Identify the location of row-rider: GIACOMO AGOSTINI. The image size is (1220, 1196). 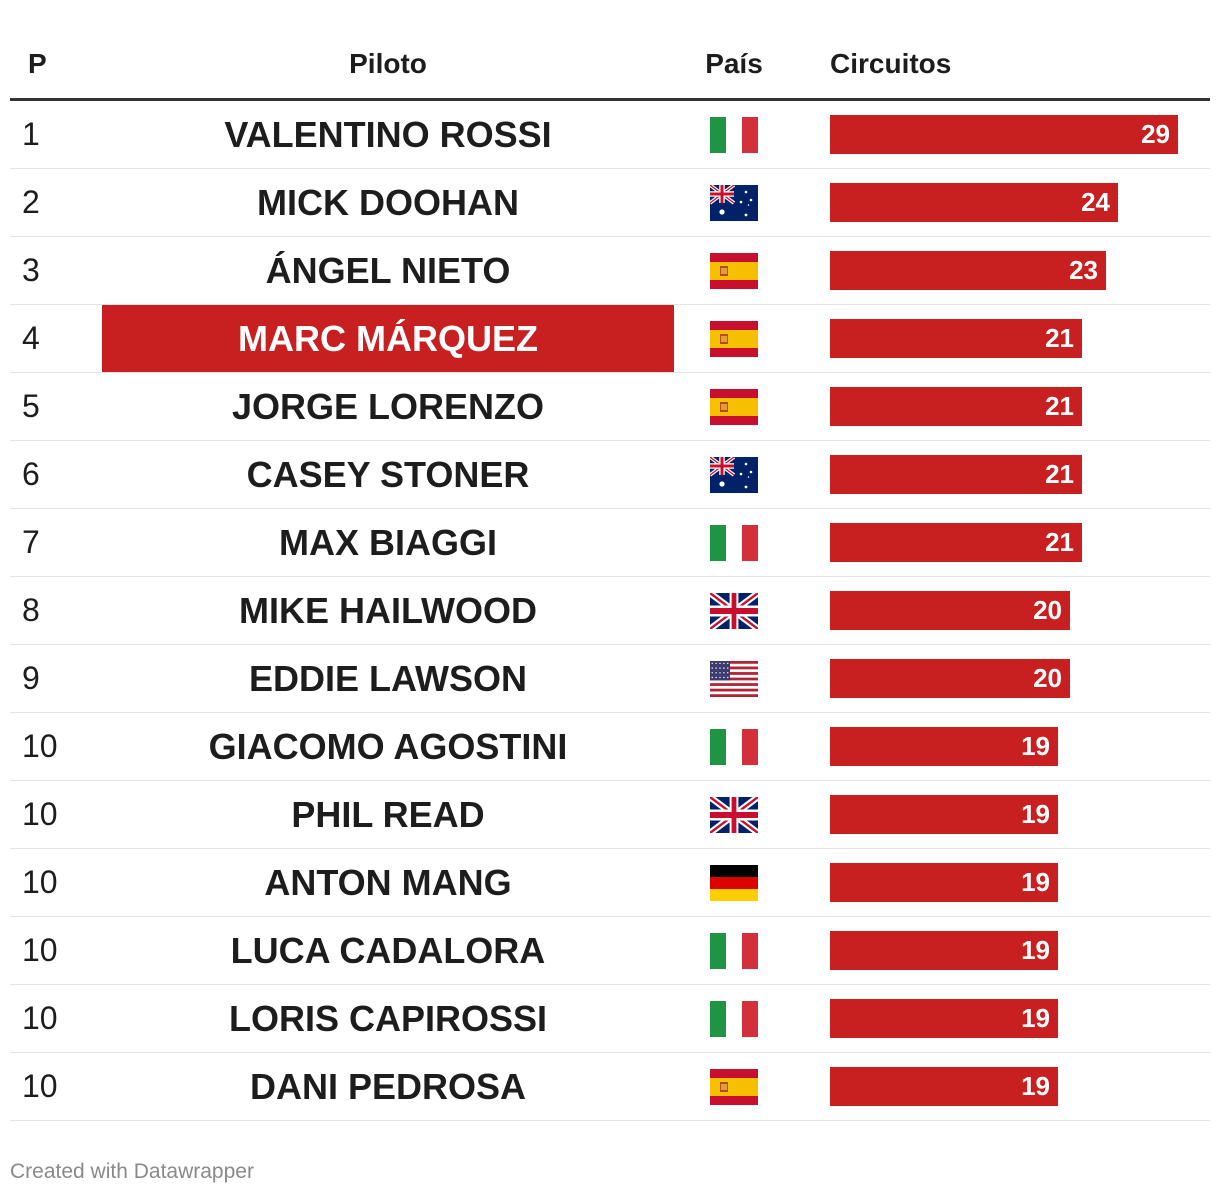
(388, 746).